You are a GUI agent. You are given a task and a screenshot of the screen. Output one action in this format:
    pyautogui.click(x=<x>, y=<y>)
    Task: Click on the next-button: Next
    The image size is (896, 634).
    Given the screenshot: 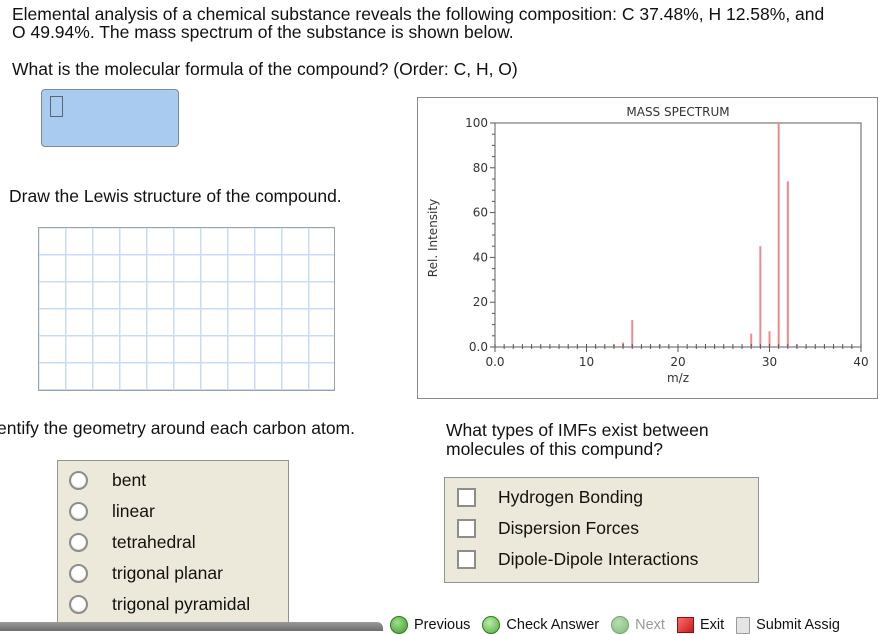 What is the action you would take?
    pyautogui.click(x=638, y=625)
    